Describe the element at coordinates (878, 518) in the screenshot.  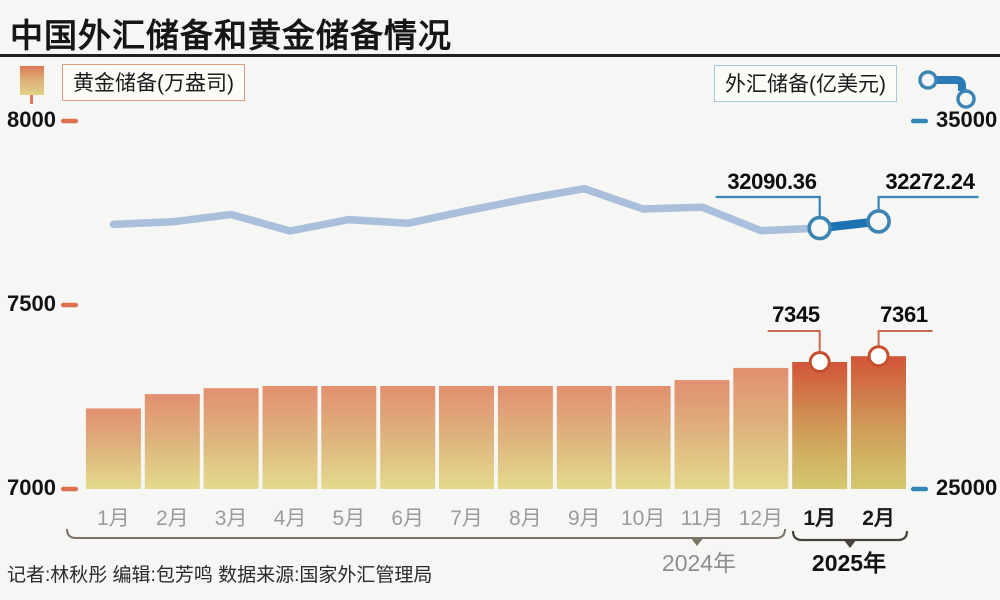
I see `x-label-2025-2月: 2月` at that location.